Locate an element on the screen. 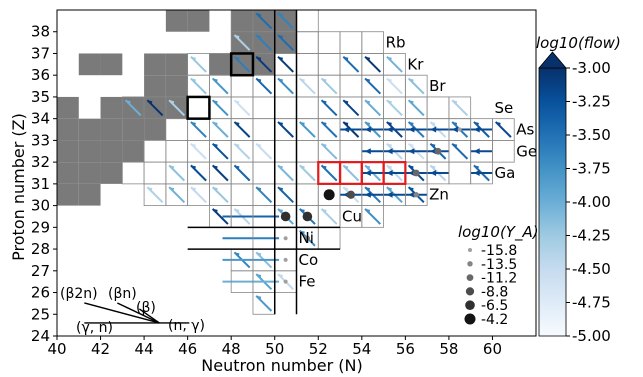  abundance-legend-entry: -15.8 is located at coordinates (499, 251).